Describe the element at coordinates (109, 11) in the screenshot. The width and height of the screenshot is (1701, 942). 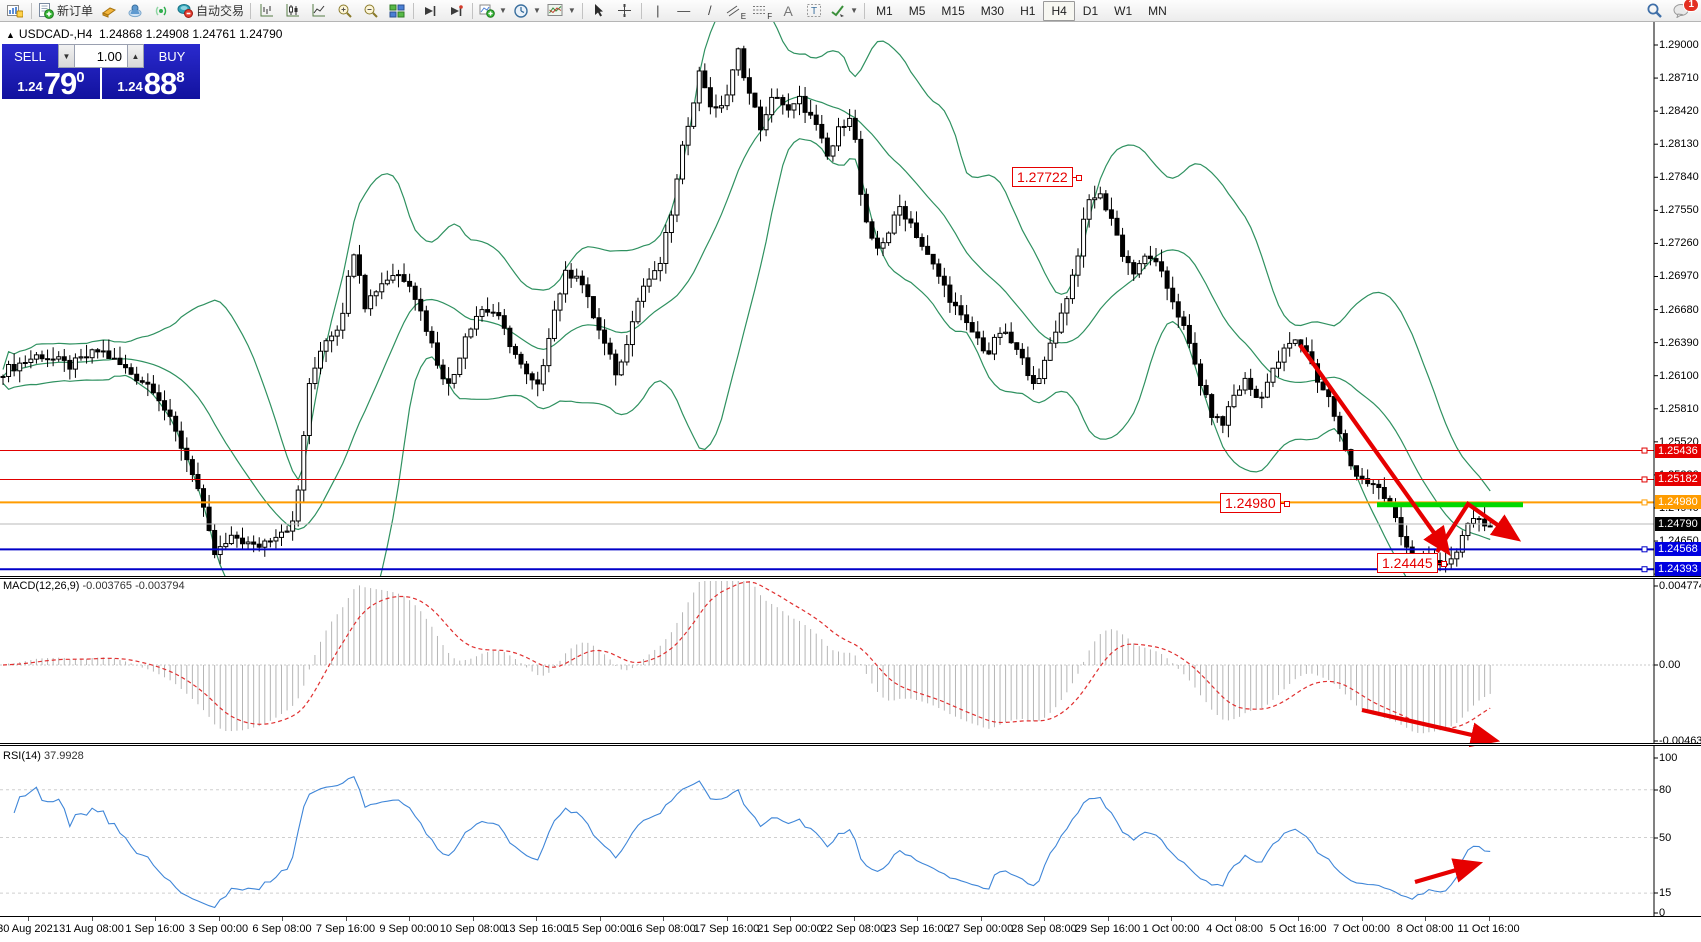
I see `market-icon` at that location.